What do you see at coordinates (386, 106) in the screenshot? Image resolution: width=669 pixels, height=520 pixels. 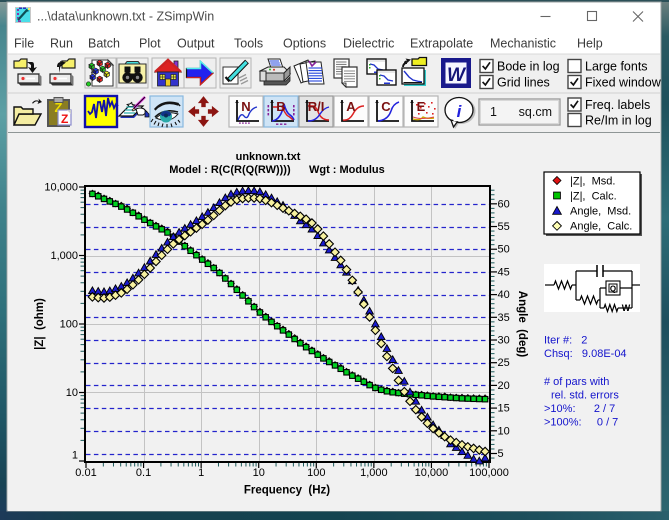 I see `svg-text: C` at bounding box center [386, 106].